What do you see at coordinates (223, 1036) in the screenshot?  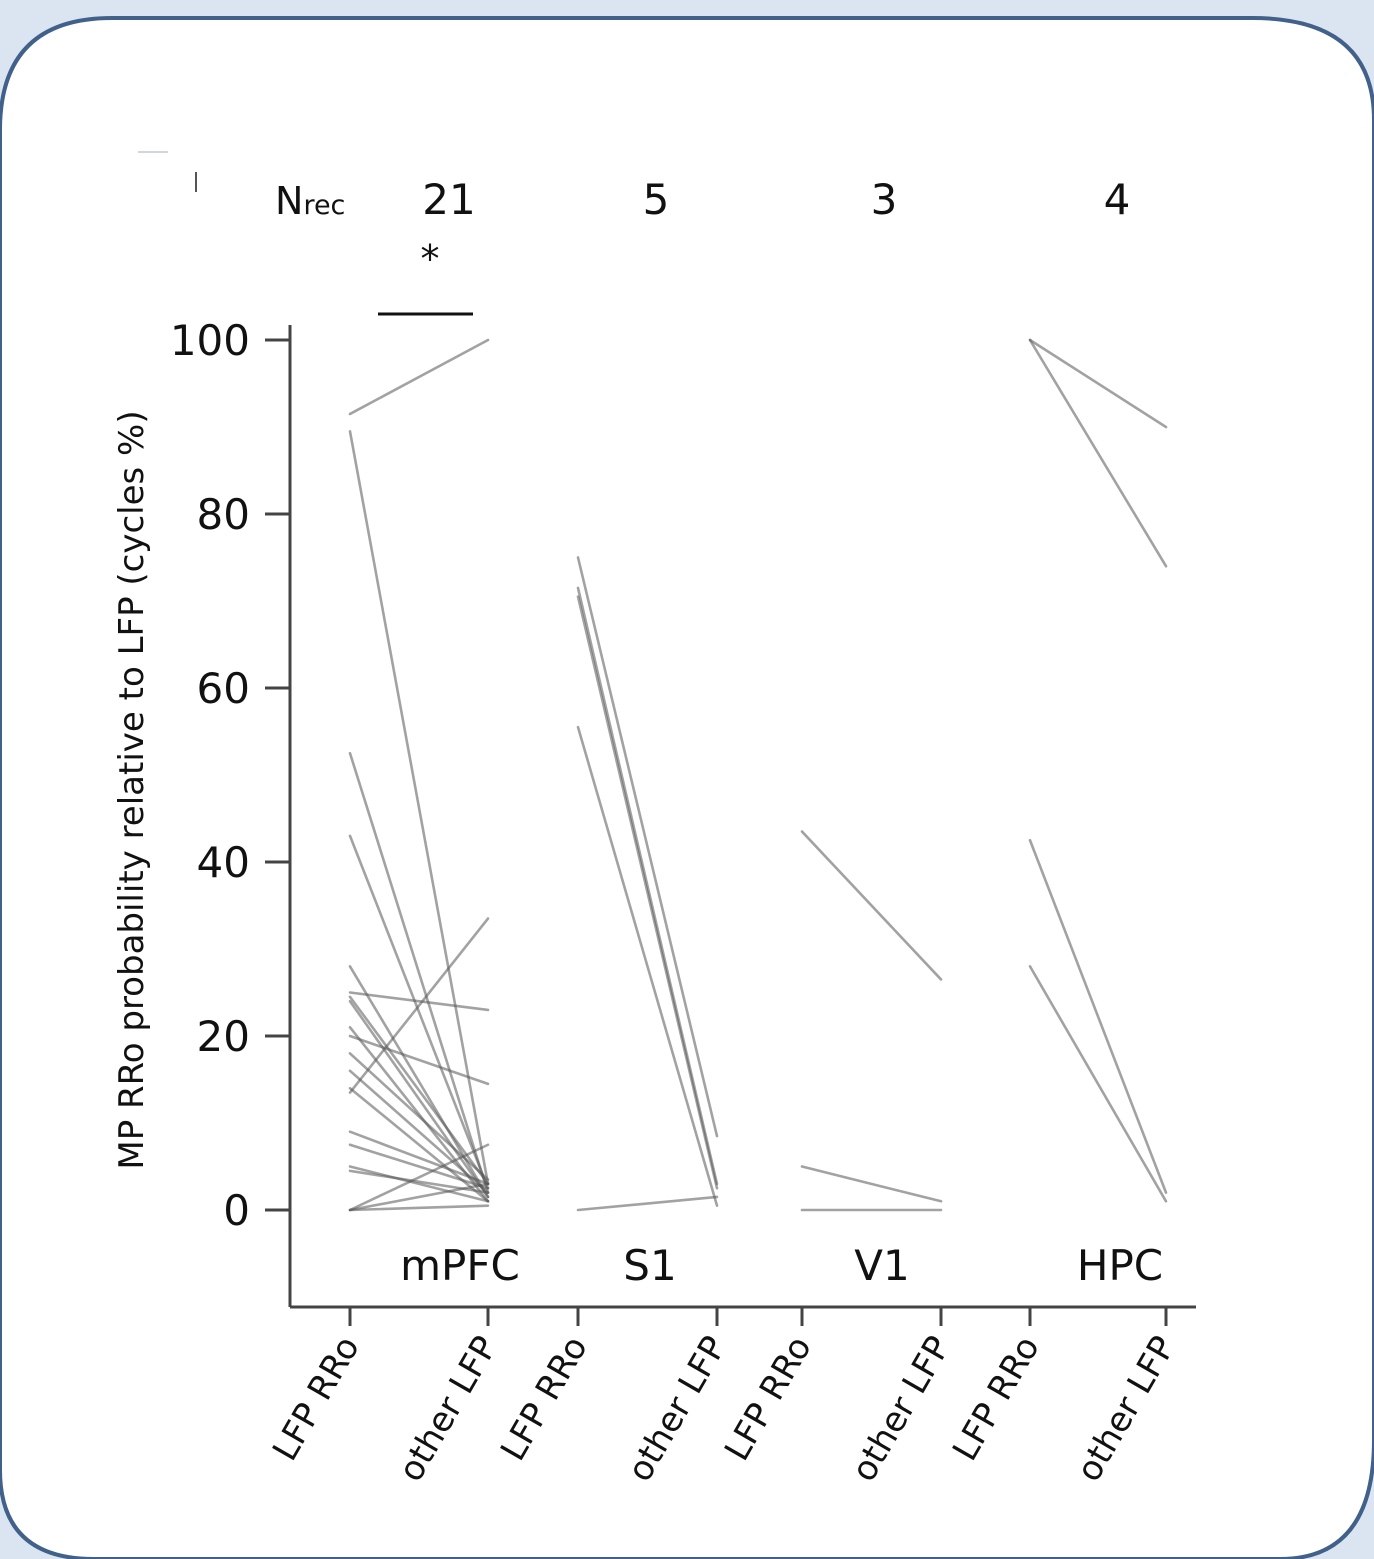 I see `y-tick-label: 20` at bounding box center [223, 1036].